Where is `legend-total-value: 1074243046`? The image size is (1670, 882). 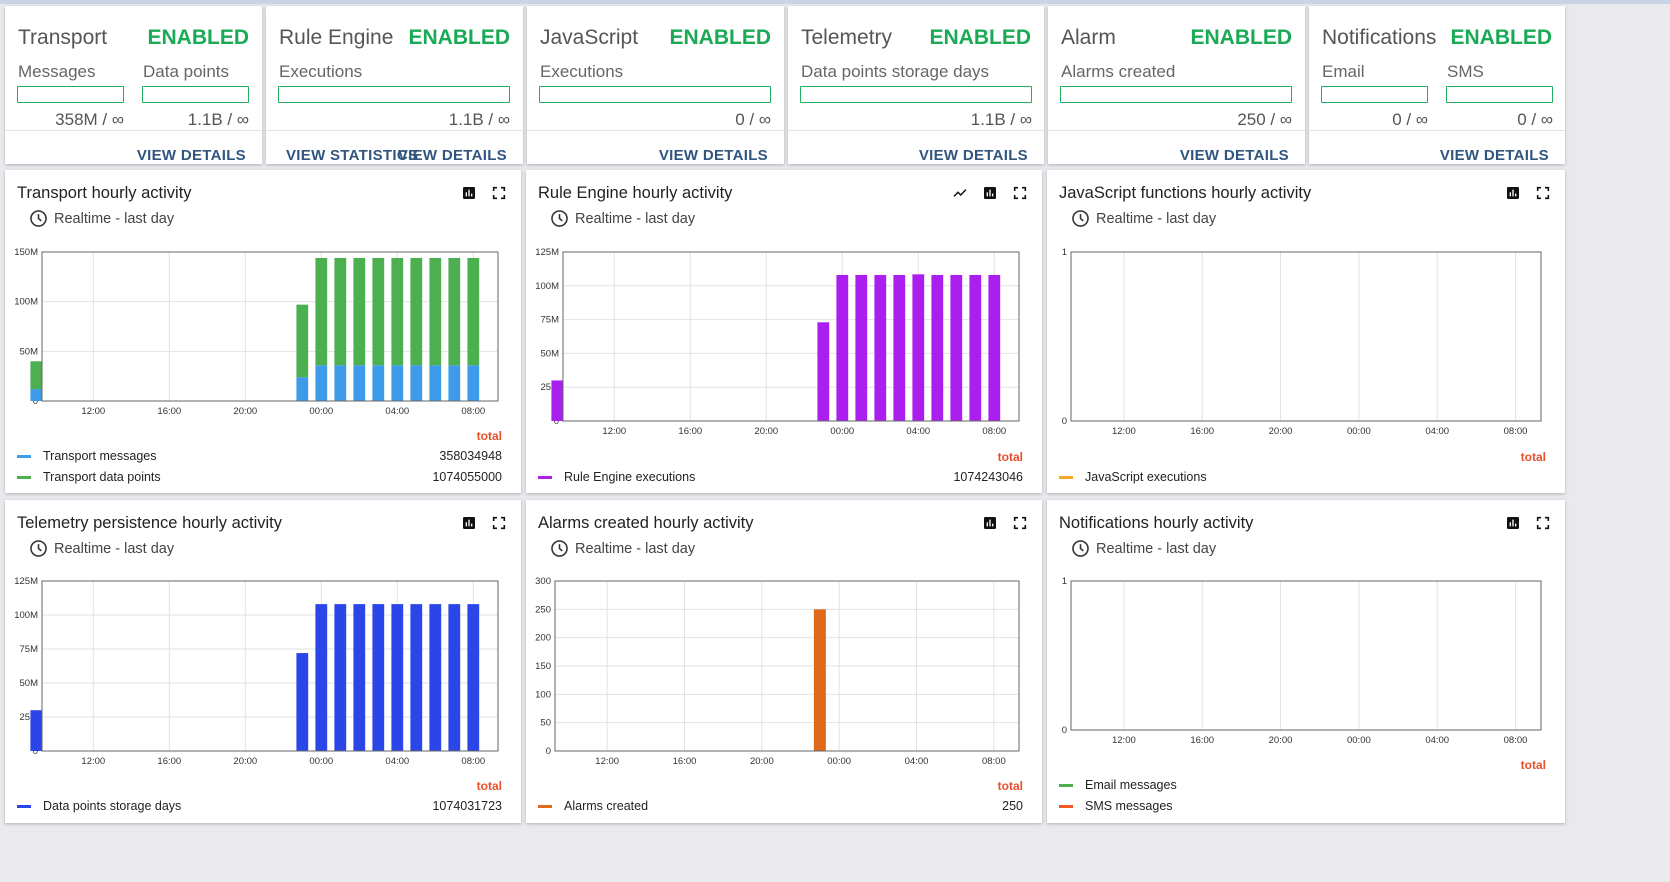 legend-total-value: 1074243046 is located at coordinates (988, 477).